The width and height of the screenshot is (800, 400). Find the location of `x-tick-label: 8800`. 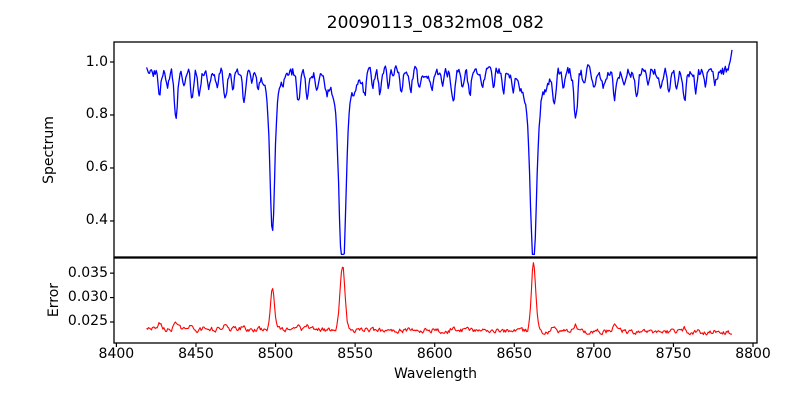

x-tick-label: 8800 is located at coordinates (753, 354).